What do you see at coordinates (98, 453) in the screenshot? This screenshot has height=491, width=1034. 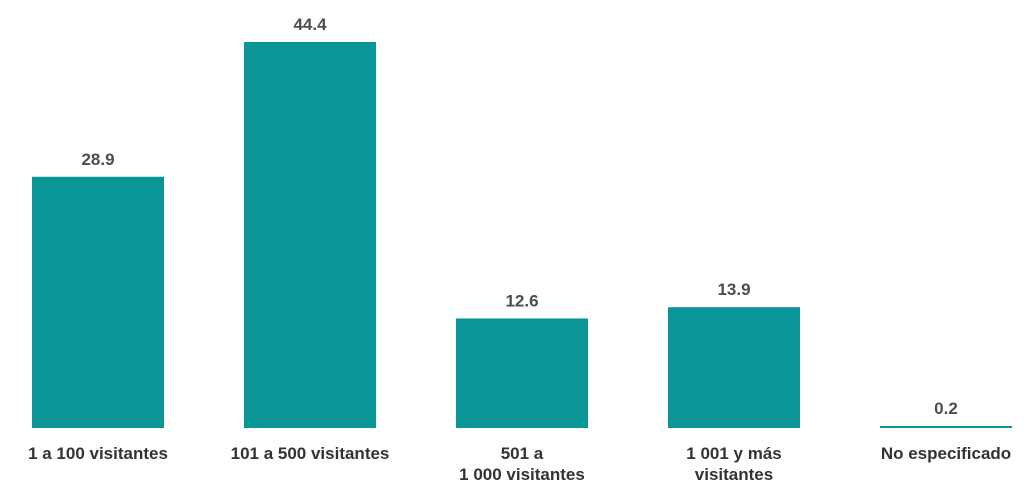 I see `category-label: 1 a 100 visitantes` at bounding box center [98, 453].